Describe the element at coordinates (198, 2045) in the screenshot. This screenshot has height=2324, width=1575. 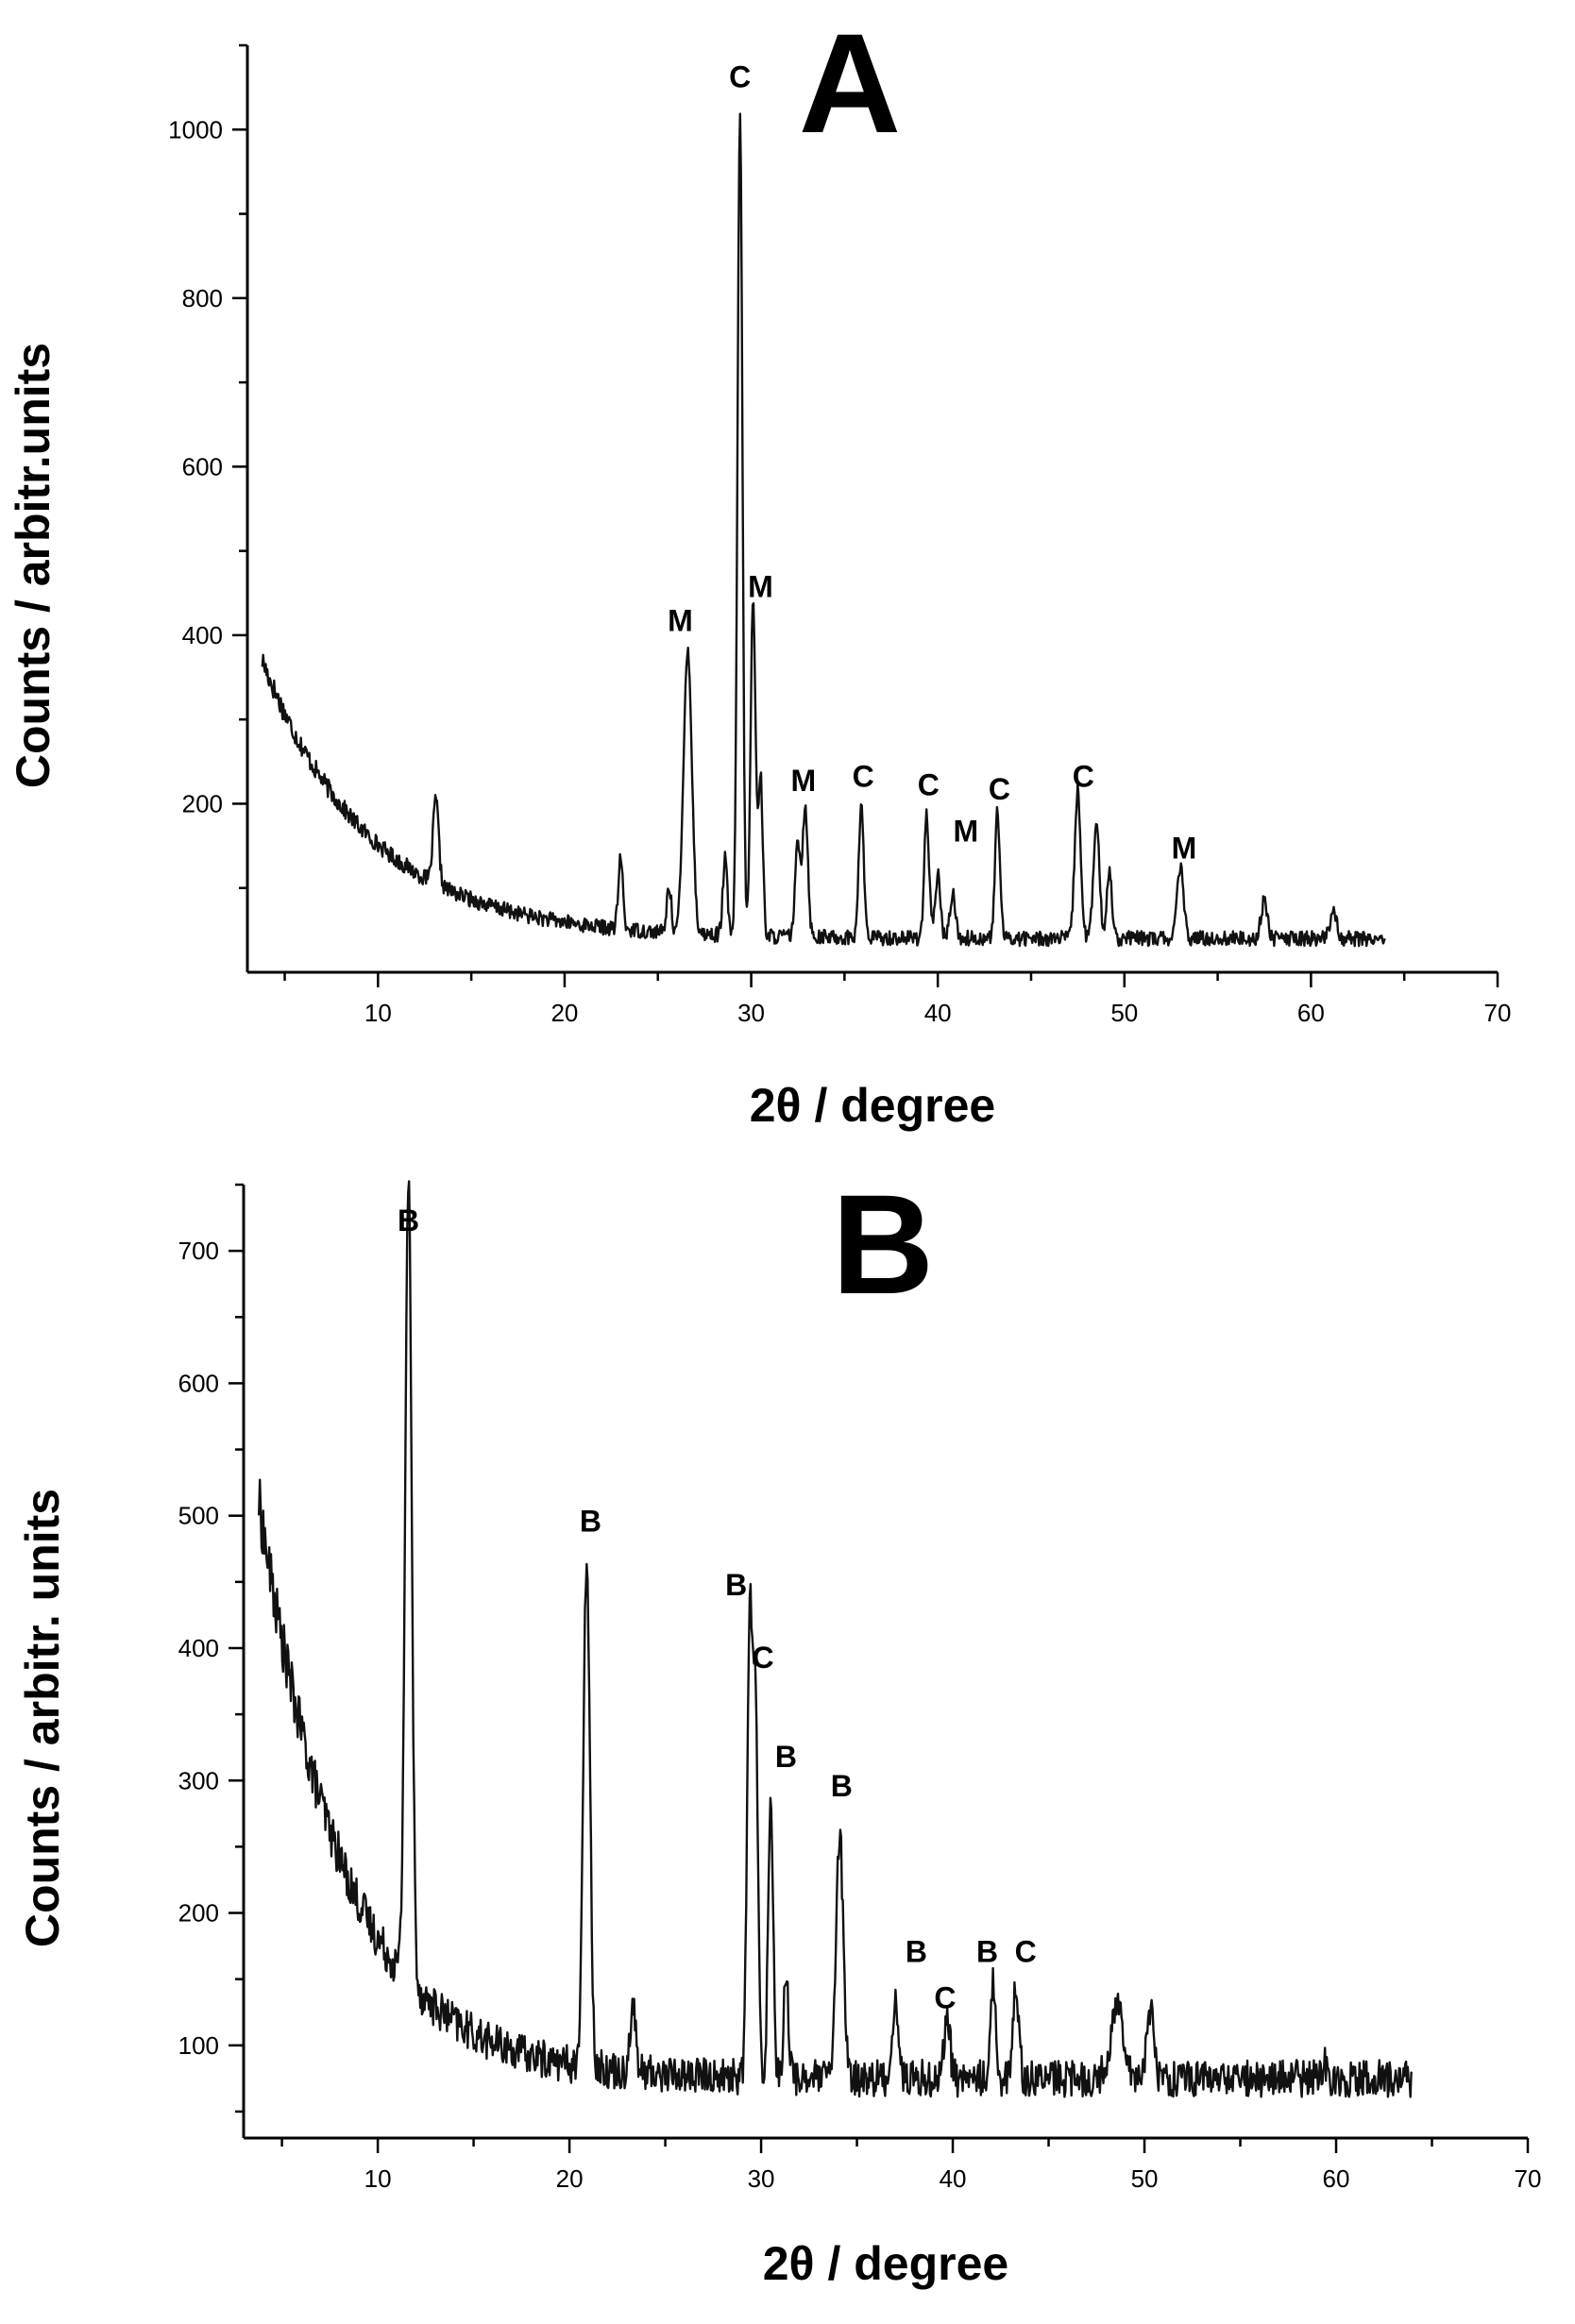
I see `y-tick-label: 100` at that location.